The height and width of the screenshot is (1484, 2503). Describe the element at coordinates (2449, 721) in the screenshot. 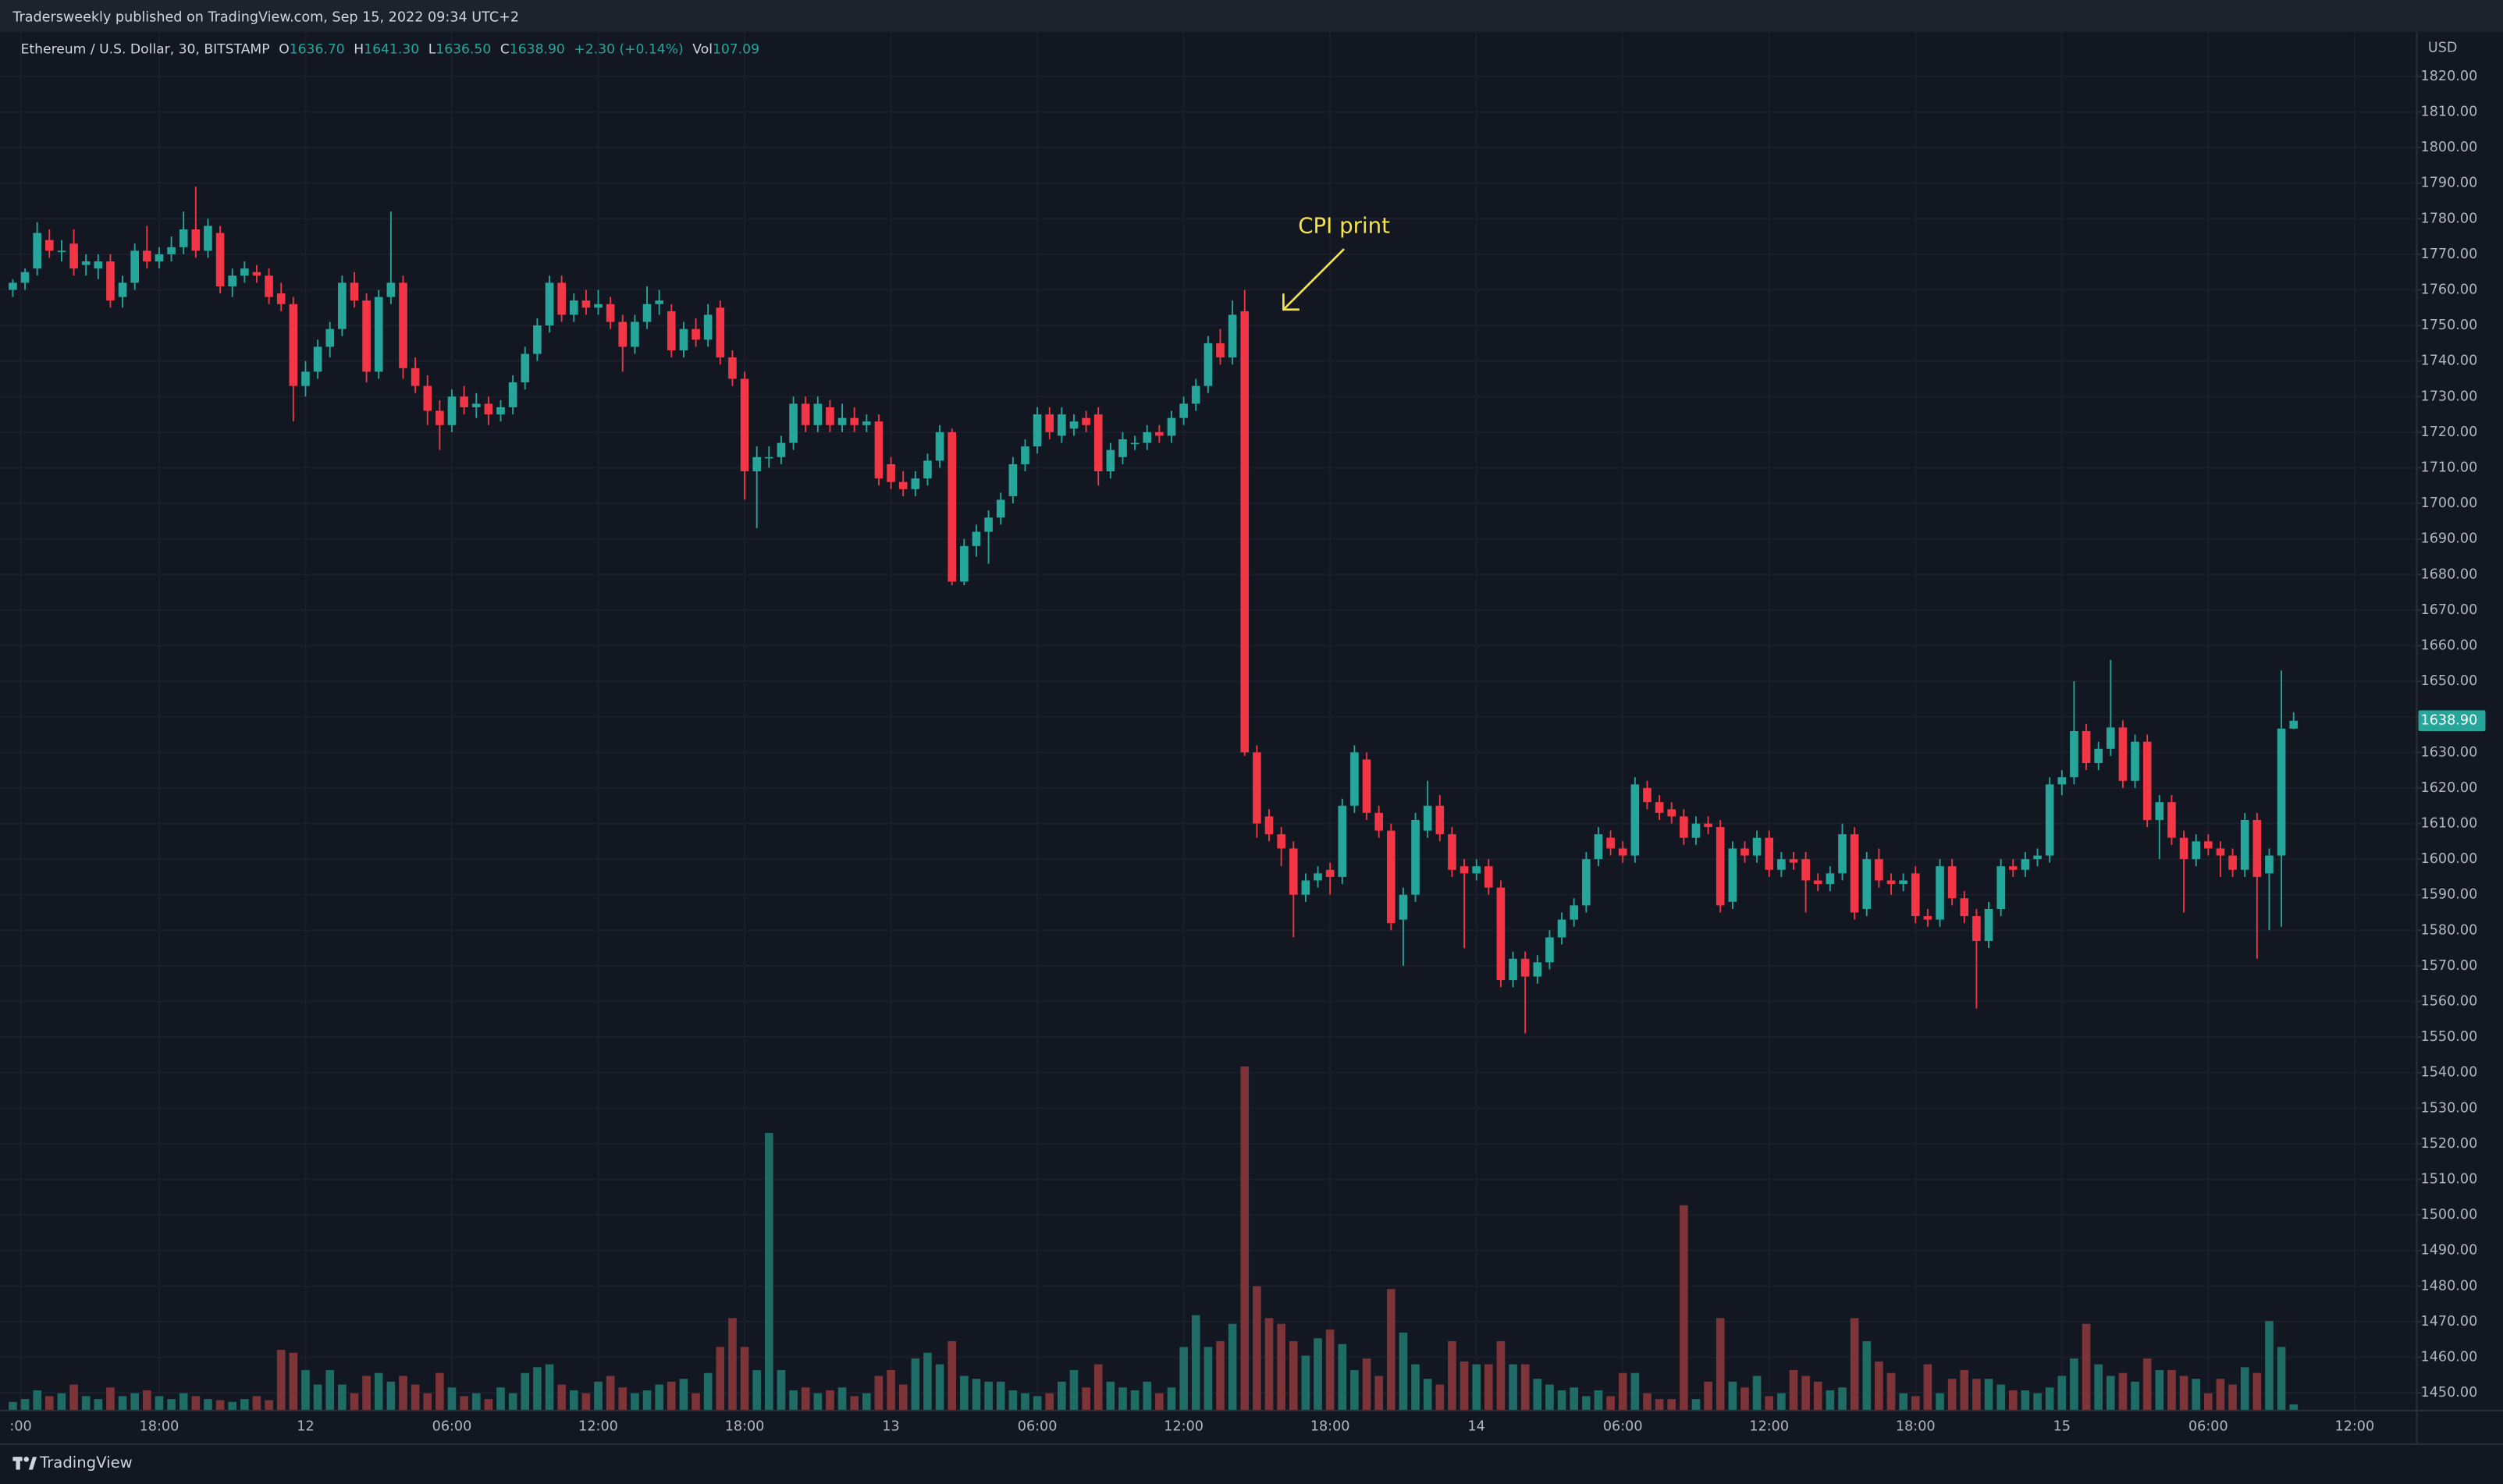

I see `last-price-label: 1638.90` at that location.